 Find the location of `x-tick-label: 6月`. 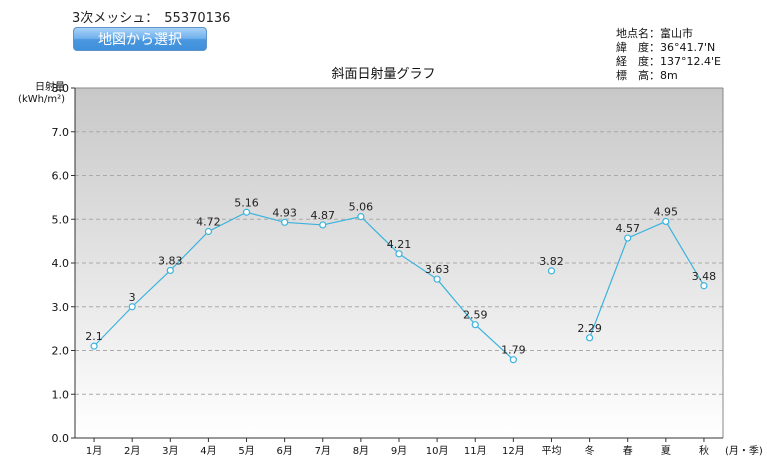

x-tick-label: 6月 is located at coordinates (284, 451).